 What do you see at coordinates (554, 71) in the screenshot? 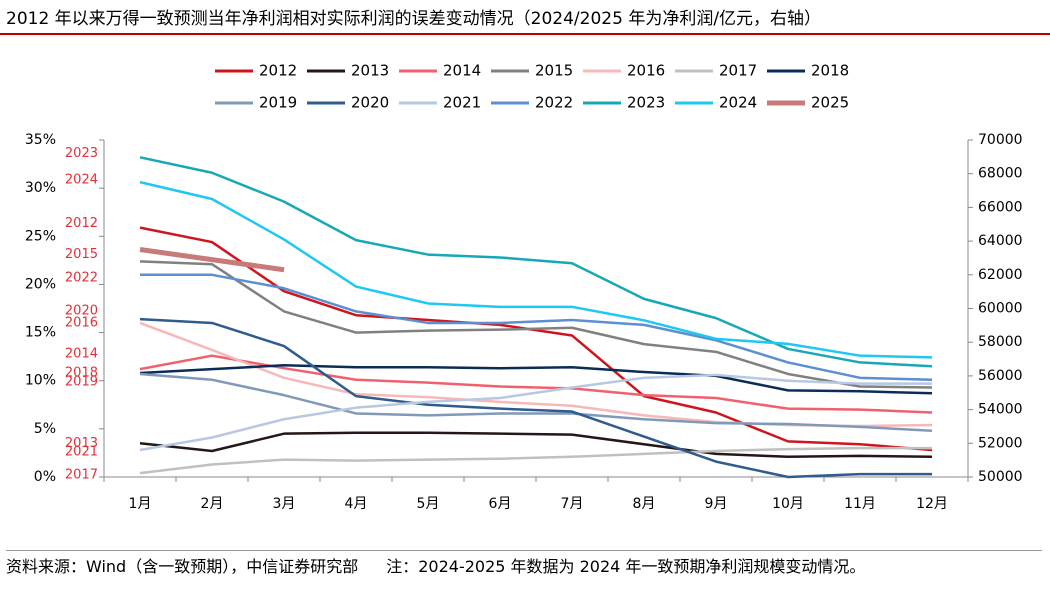
I see `legend-label: 2015` at bounding box center [554, 71].